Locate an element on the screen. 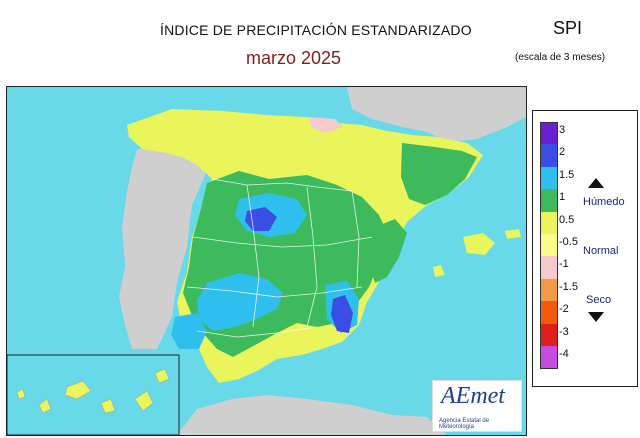 The image size is (640, 438). legend-dry-label: Seco is located at coordinates (599, 300).